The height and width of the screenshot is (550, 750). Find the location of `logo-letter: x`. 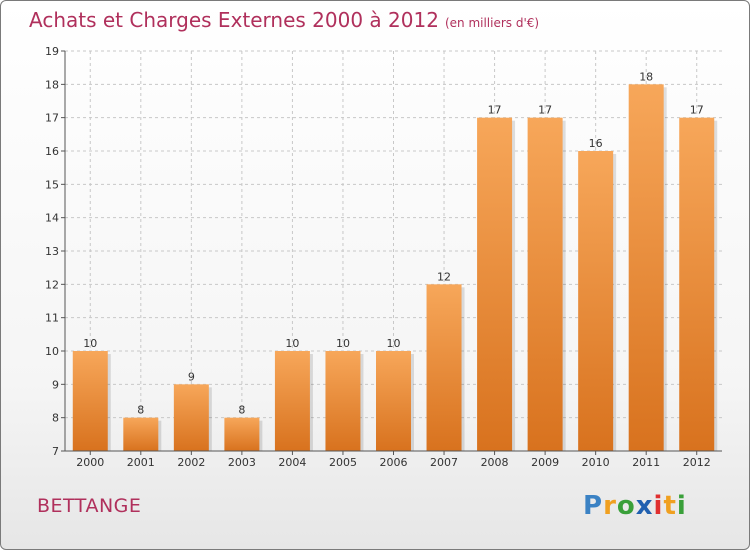

logo-letter: x is located at coordinates (644, 506).